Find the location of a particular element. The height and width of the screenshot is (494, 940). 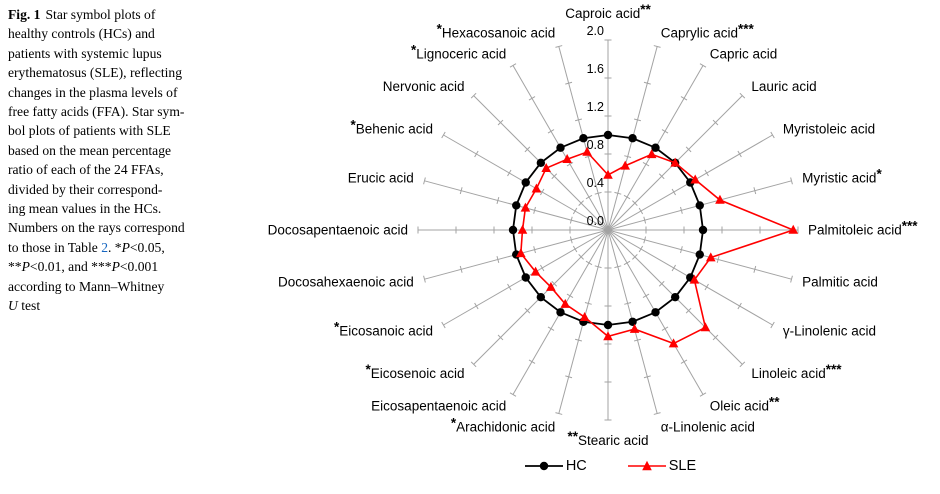

sle-series-marker-icon is located at coordinates (646, 465).